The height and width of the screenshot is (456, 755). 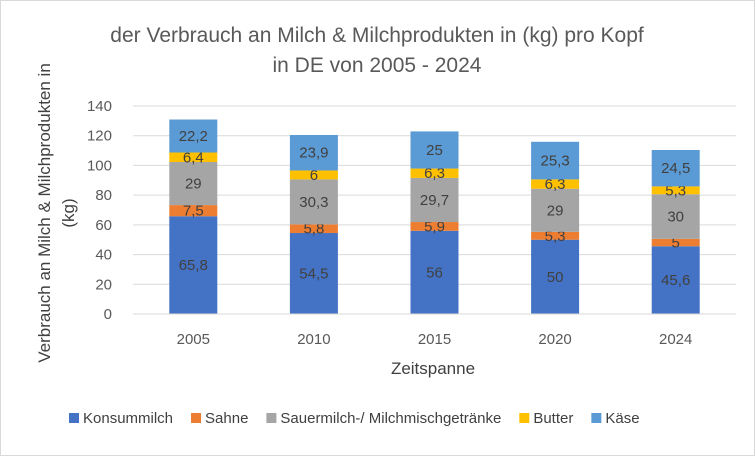 I want to click on legend-label: Butter, so click(x=553, y=418).